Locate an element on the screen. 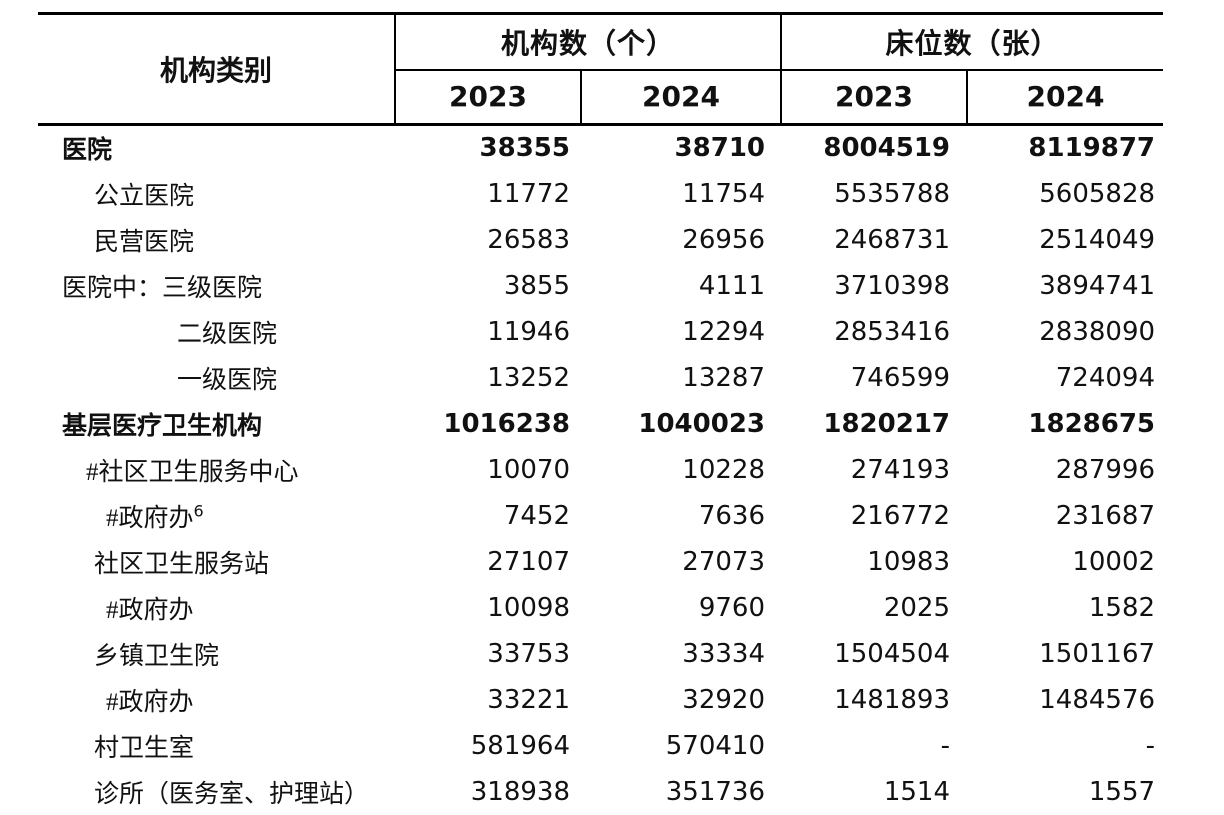 This screenshot has width=1224, height=815. cell-value: 1557 is located at coordinates (1122, 791).